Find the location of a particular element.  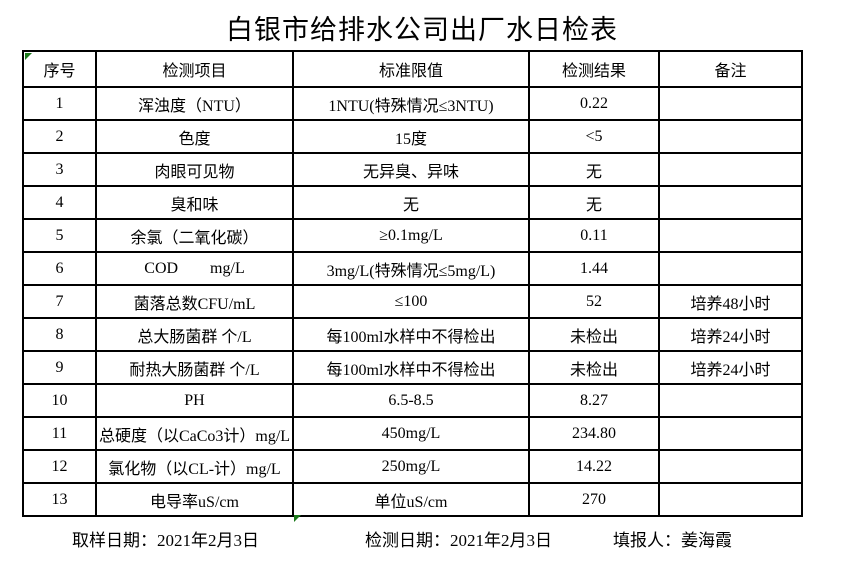

serial-cell: 3 is located at coordinates (59, 169).